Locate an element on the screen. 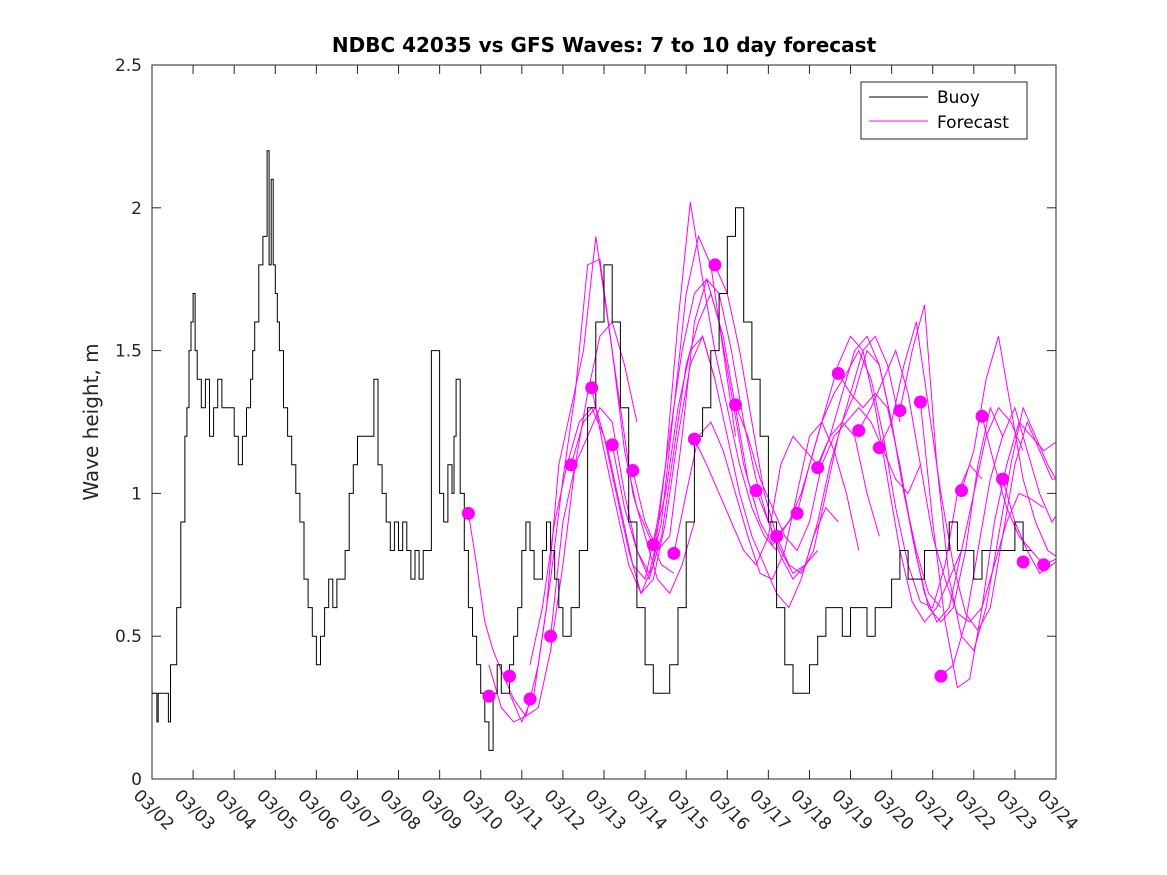 Image resolution: width=1167 pixels, height=875 pixels. y-tick-label: 1 is located at coordinates (136, 494).